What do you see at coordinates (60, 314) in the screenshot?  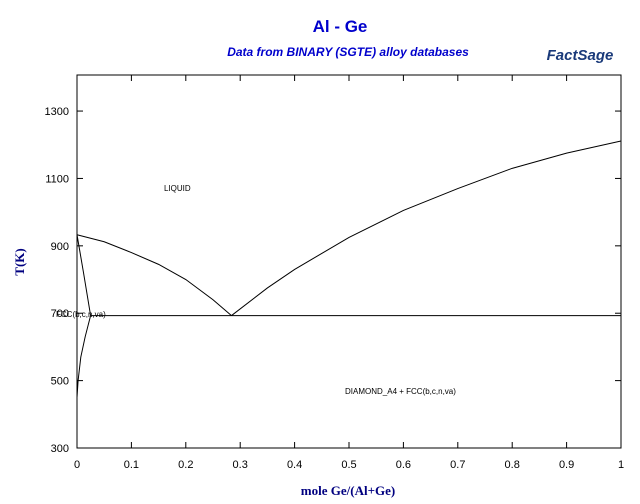 I see `y-tick-label: 700` at bounding box center [60, 314].